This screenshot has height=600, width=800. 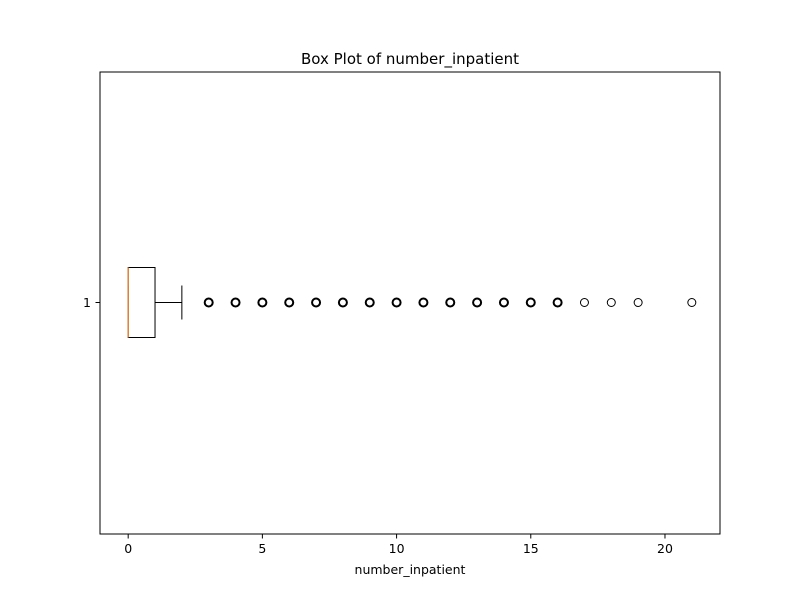 What do you see at coordinates (91, 302) in the screenshot?
I see `y-axis: 1` at bounding box center [91, 302].